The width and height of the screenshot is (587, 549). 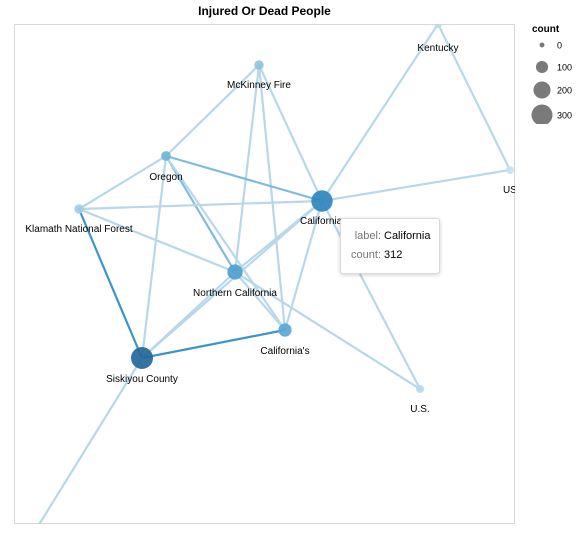 What do you see at coordinates (142, 379) in the screenshot?
I see `node-label-siskiyou: Siskiyou County` at bounding box center [142, 379].